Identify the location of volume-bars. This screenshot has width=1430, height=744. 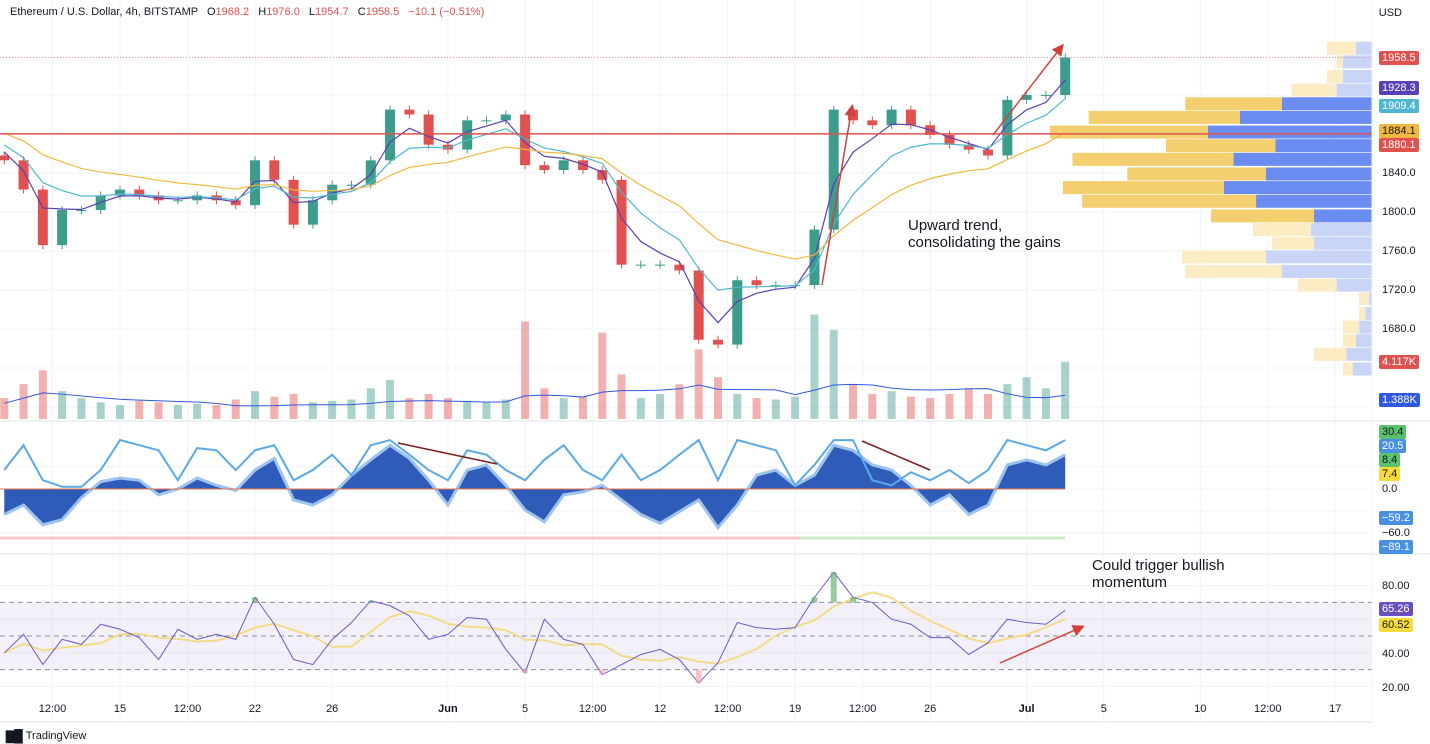
(535, 366).